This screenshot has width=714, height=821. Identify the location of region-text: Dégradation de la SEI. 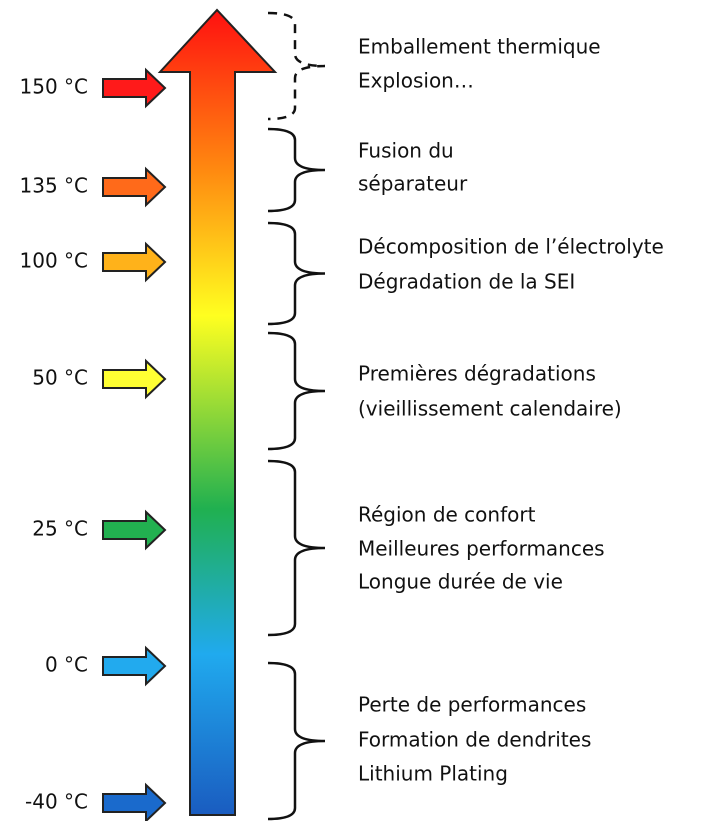
(466, 282).